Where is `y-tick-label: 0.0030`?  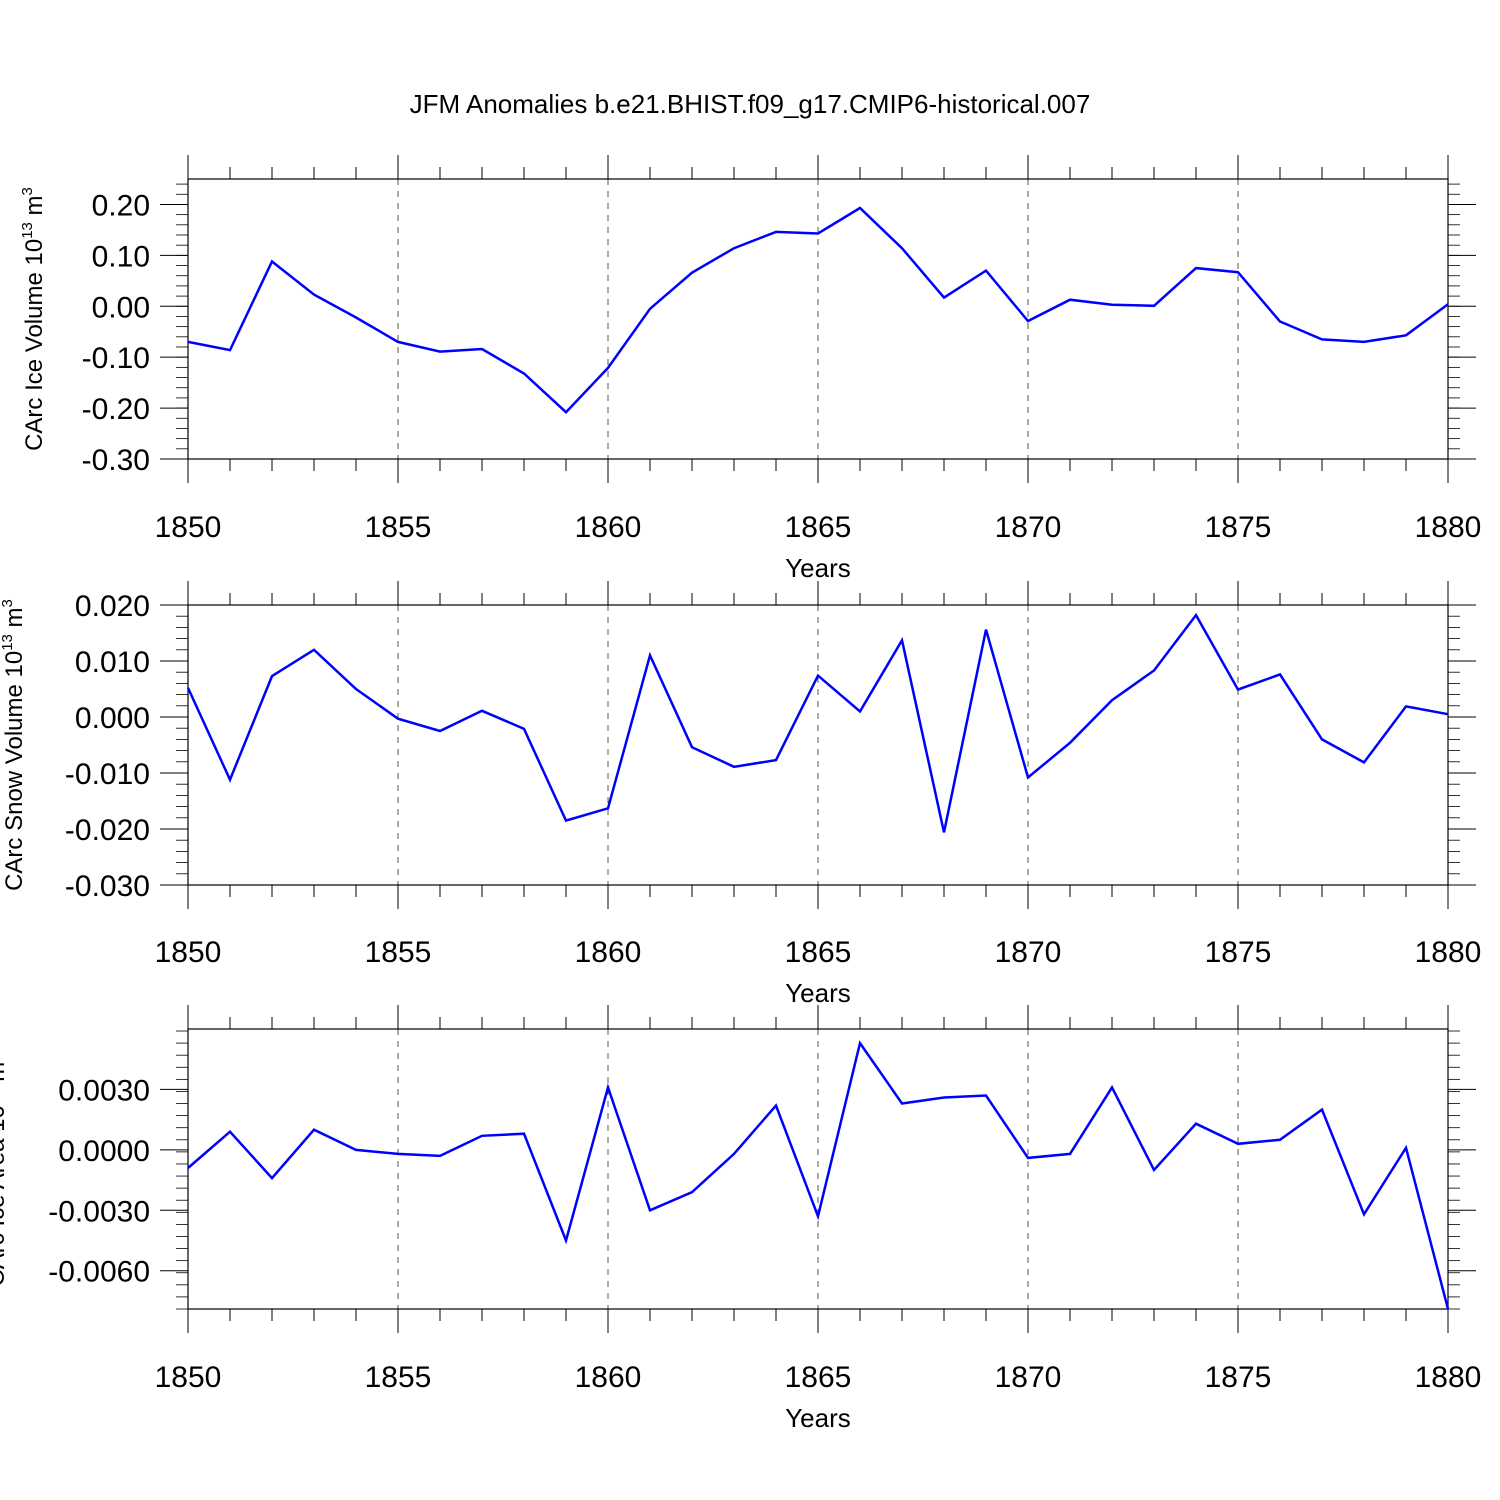 y-tick-label: 0.0030 is located at coordinates (104, 1090).